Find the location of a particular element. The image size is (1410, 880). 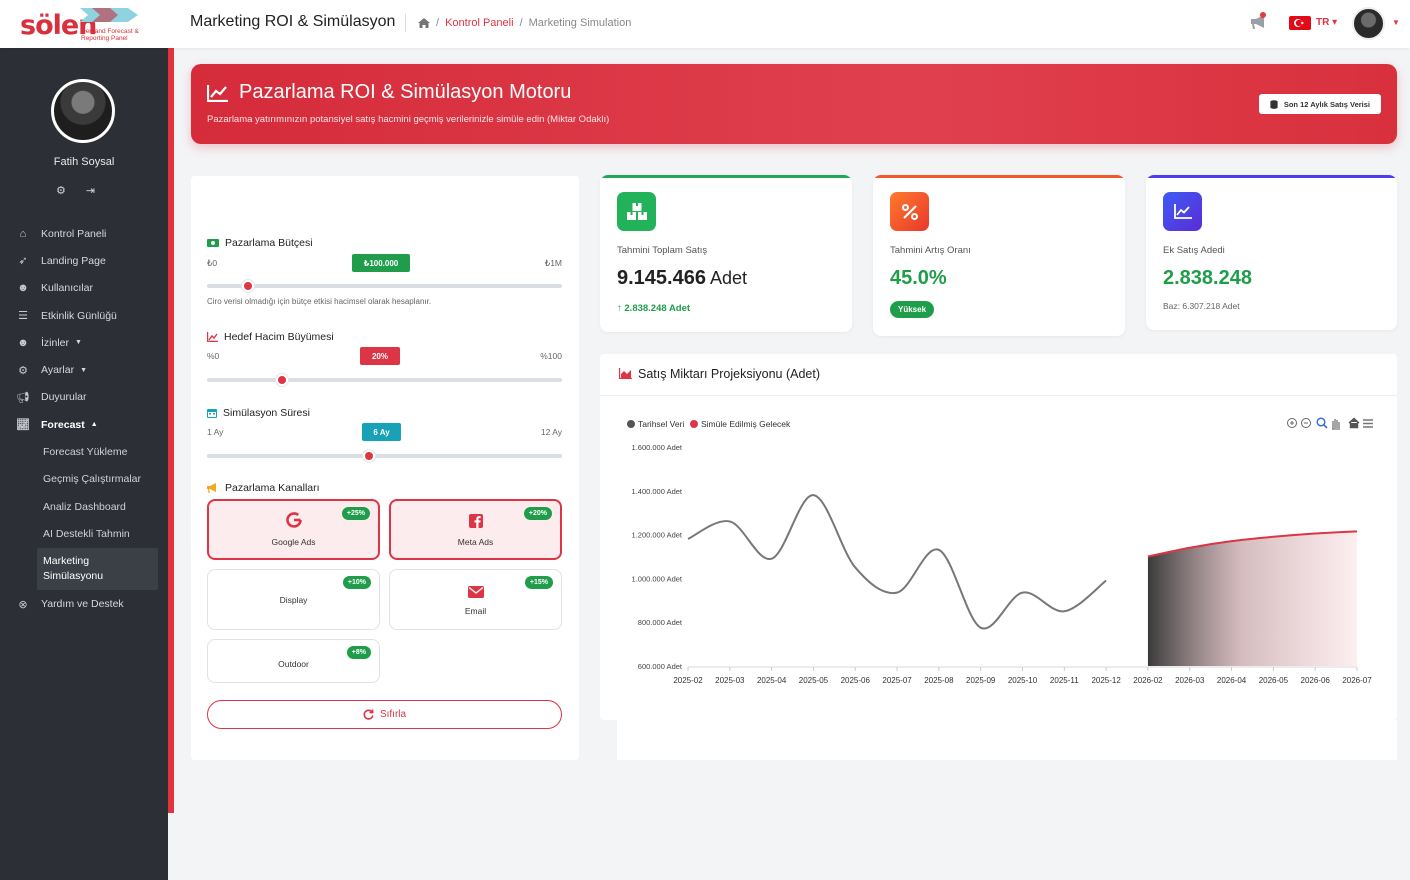

sidebar-item-settings: ⚙ Ayarlar ▼ is located at coordinates (84, 369).